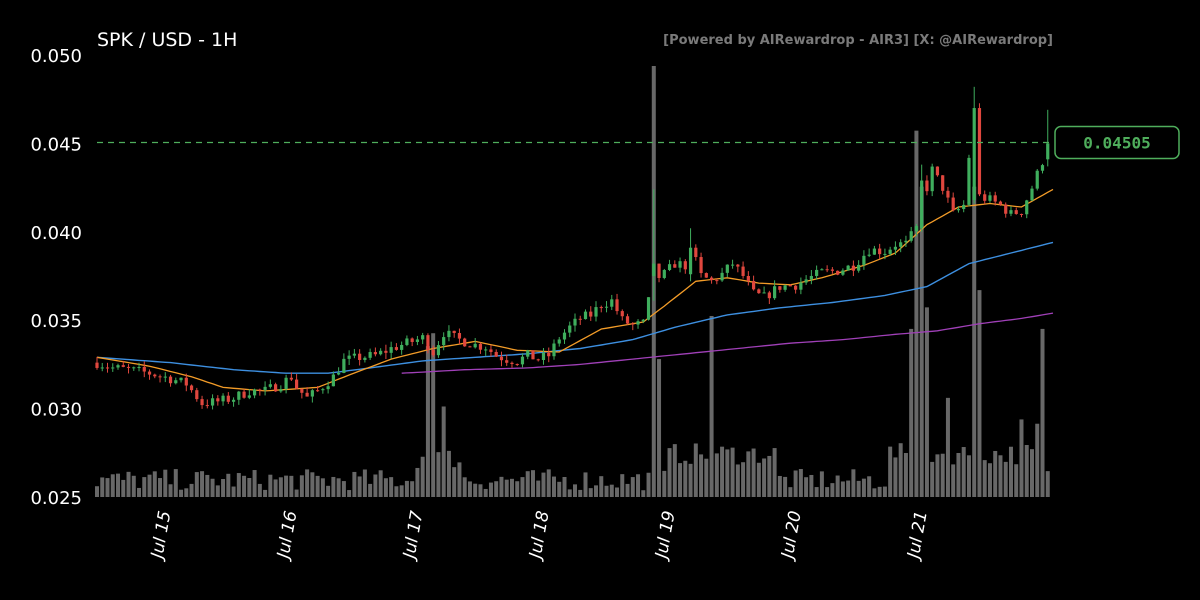 The width and height of the screenshot is (1200, 600). I want to click on y-tick-label: 0.030, so click(56, 410).